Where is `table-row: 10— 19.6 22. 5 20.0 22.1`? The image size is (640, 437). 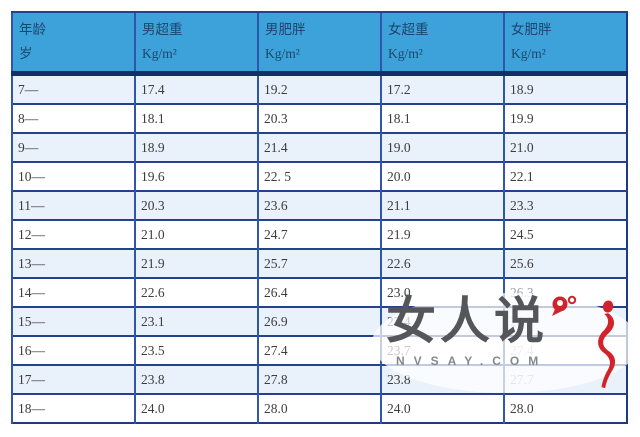
table-row: 10— 19.6 22. 5 20.0 22.1 is located at coordinates (319, 176).